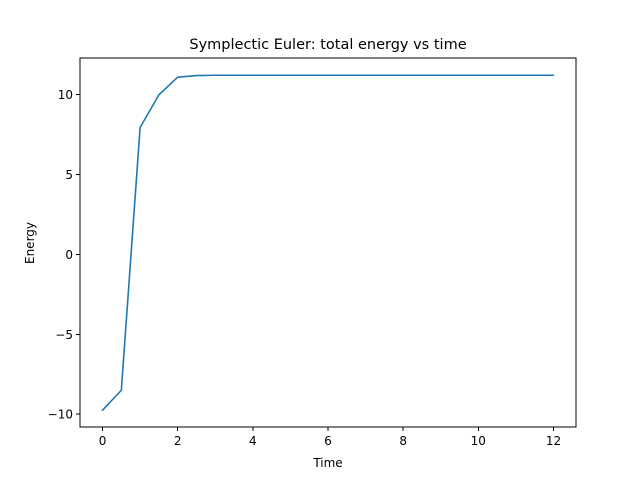  I want to click on x-tick-label: 12, so click(553, 441).